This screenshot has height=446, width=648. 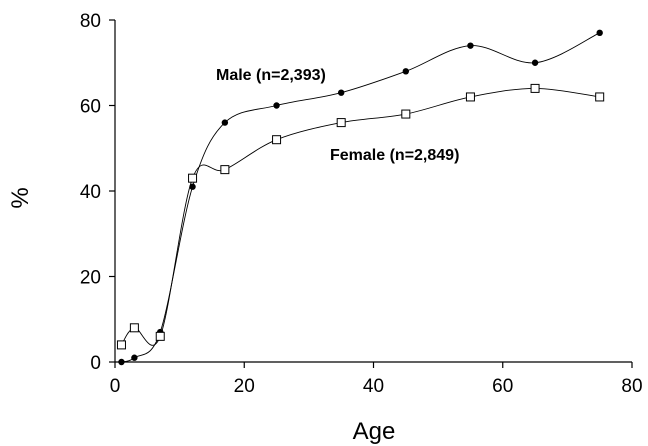 What do you see at coordinates (394, 155) in the screenshot?
I see `series-label-female: Female (n=2,849)` at bounding box center [394, 155].